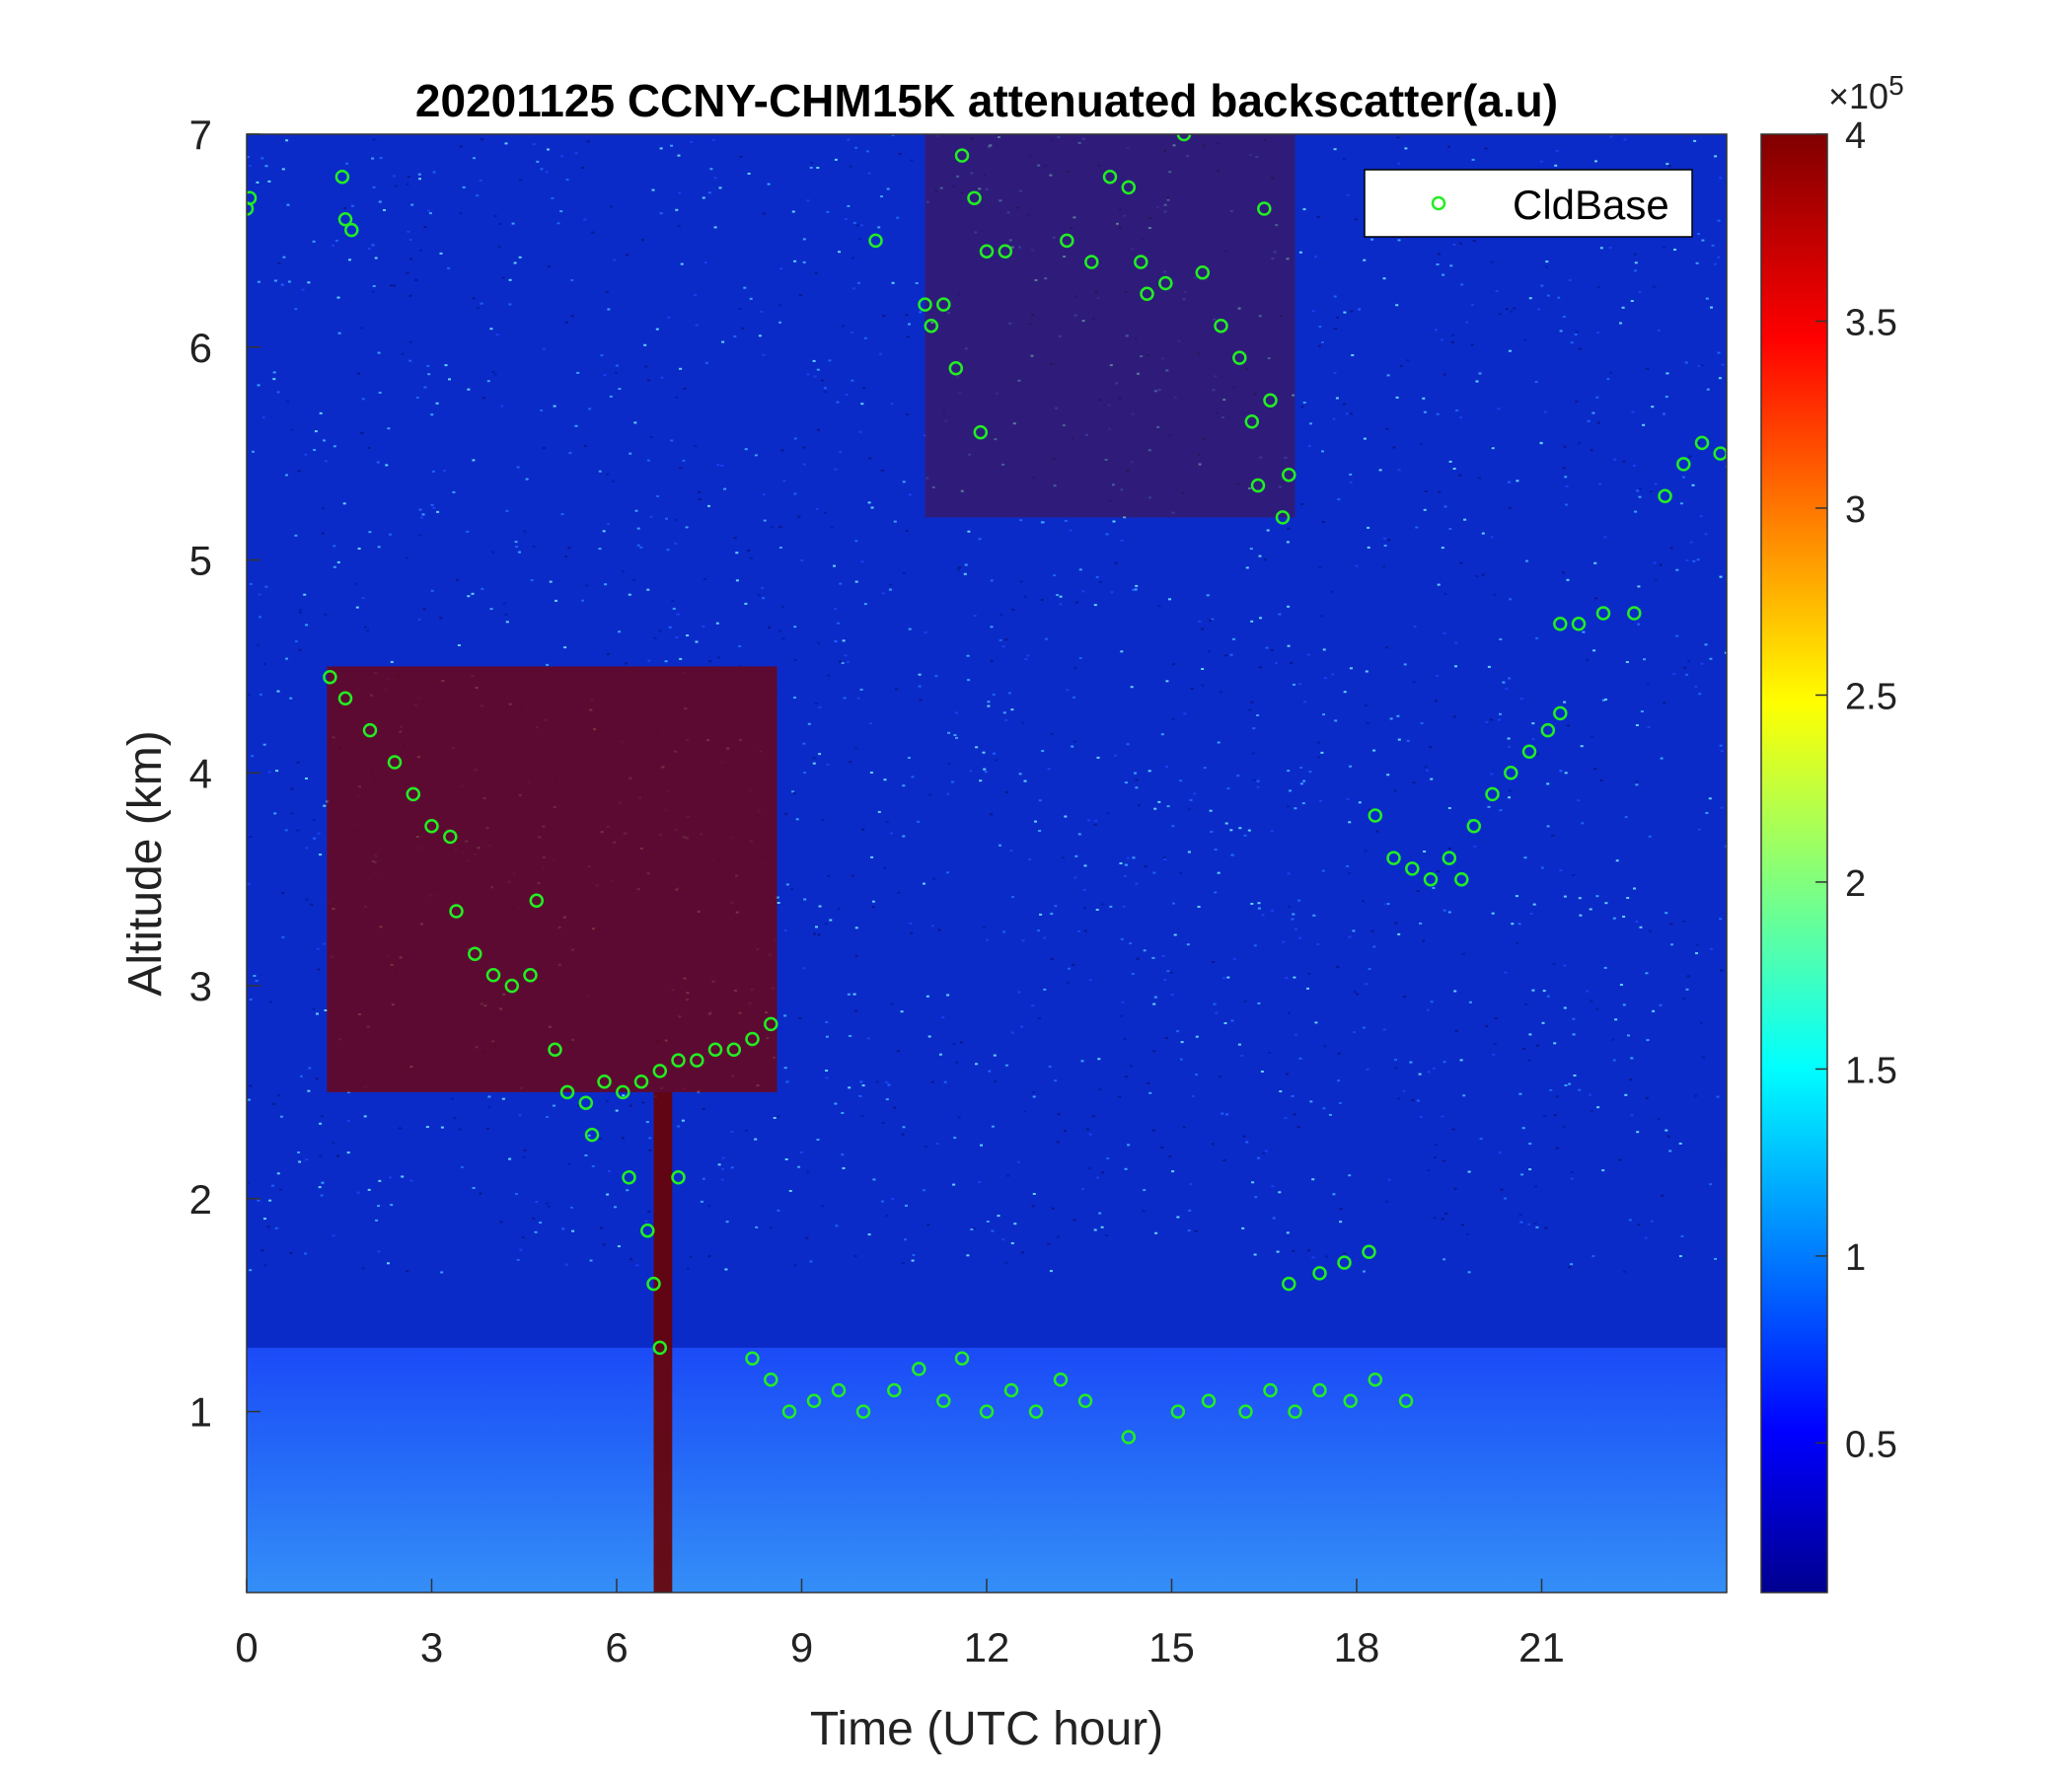 The height and width of the screenshot is (1781, 2072). I want to click on x-tick-label: 0, so click(247, 1647).